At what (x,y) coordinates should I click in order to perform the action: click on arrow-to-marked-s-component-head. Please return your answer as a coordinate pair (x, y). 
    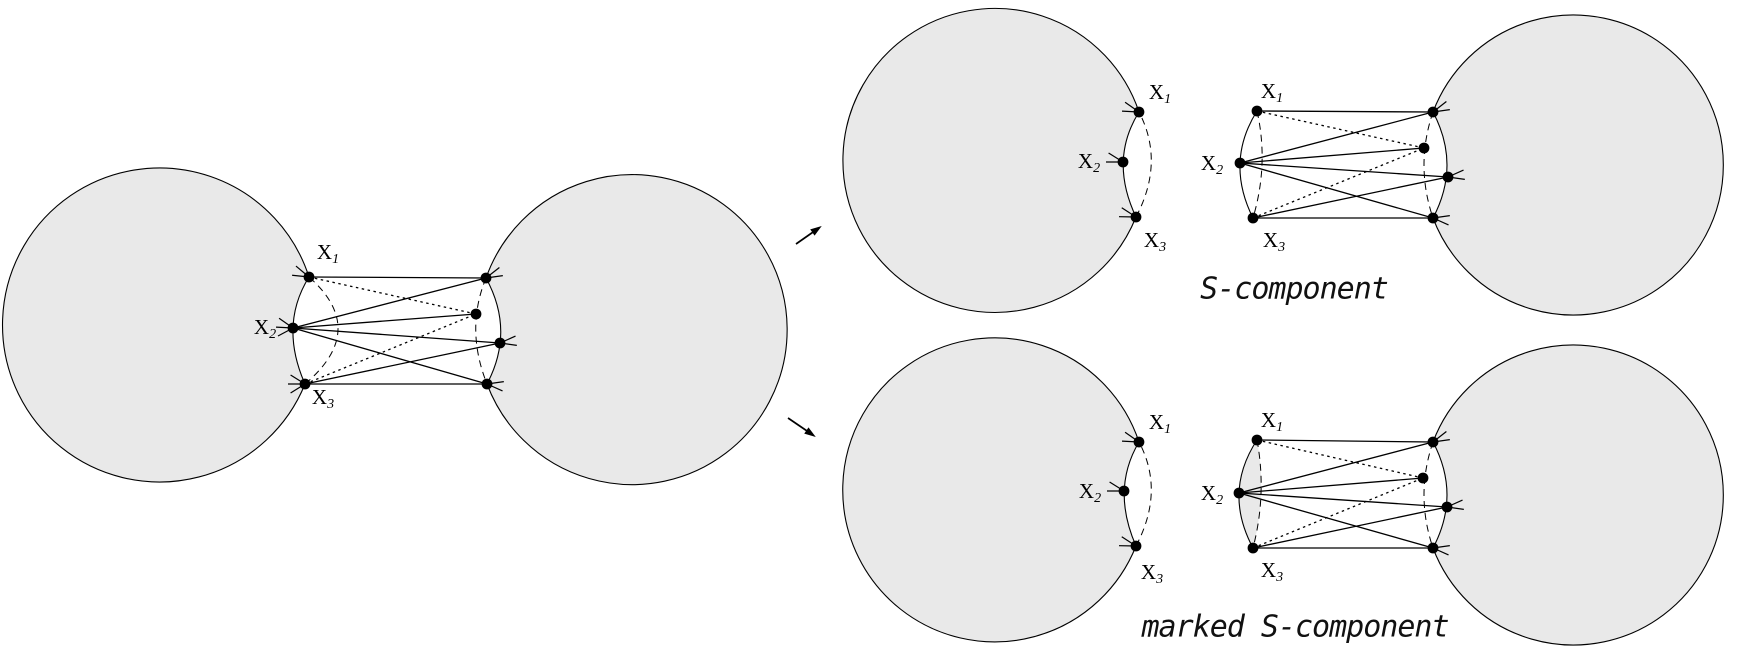
    Looking at the image, I should click on (810, 432).